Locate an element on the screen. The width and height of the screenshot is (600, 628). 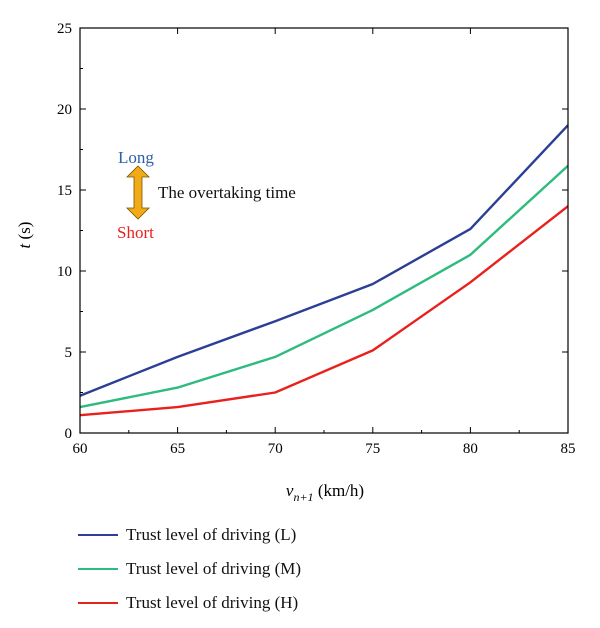
x-axis-unit: (km/h) is located at coordinates (339, 490).